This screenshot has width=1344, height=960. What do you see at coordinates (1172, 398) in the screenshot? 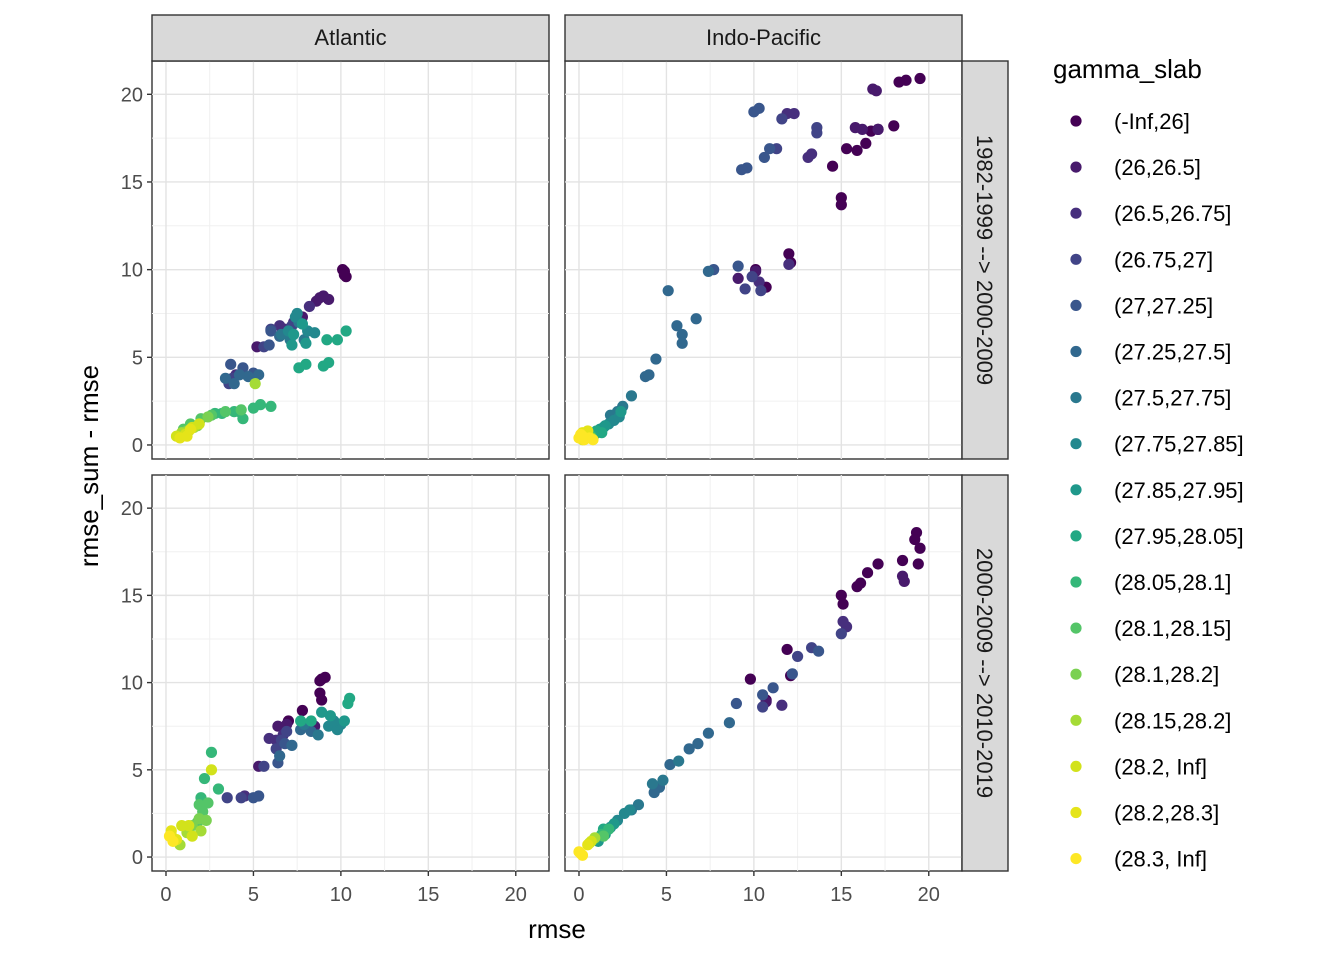
I see `legend-label: (27.5,27.75]` at bounding box center [1172, 398].